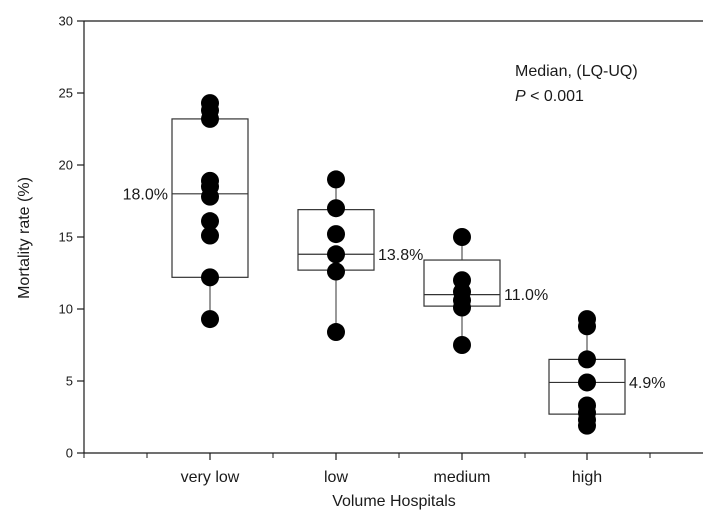 The width and height of the screenshot is (703, 513). Describe the element at coordinates (66, 165) in the screenshot. I see `y-tick-label: 20` at that location.